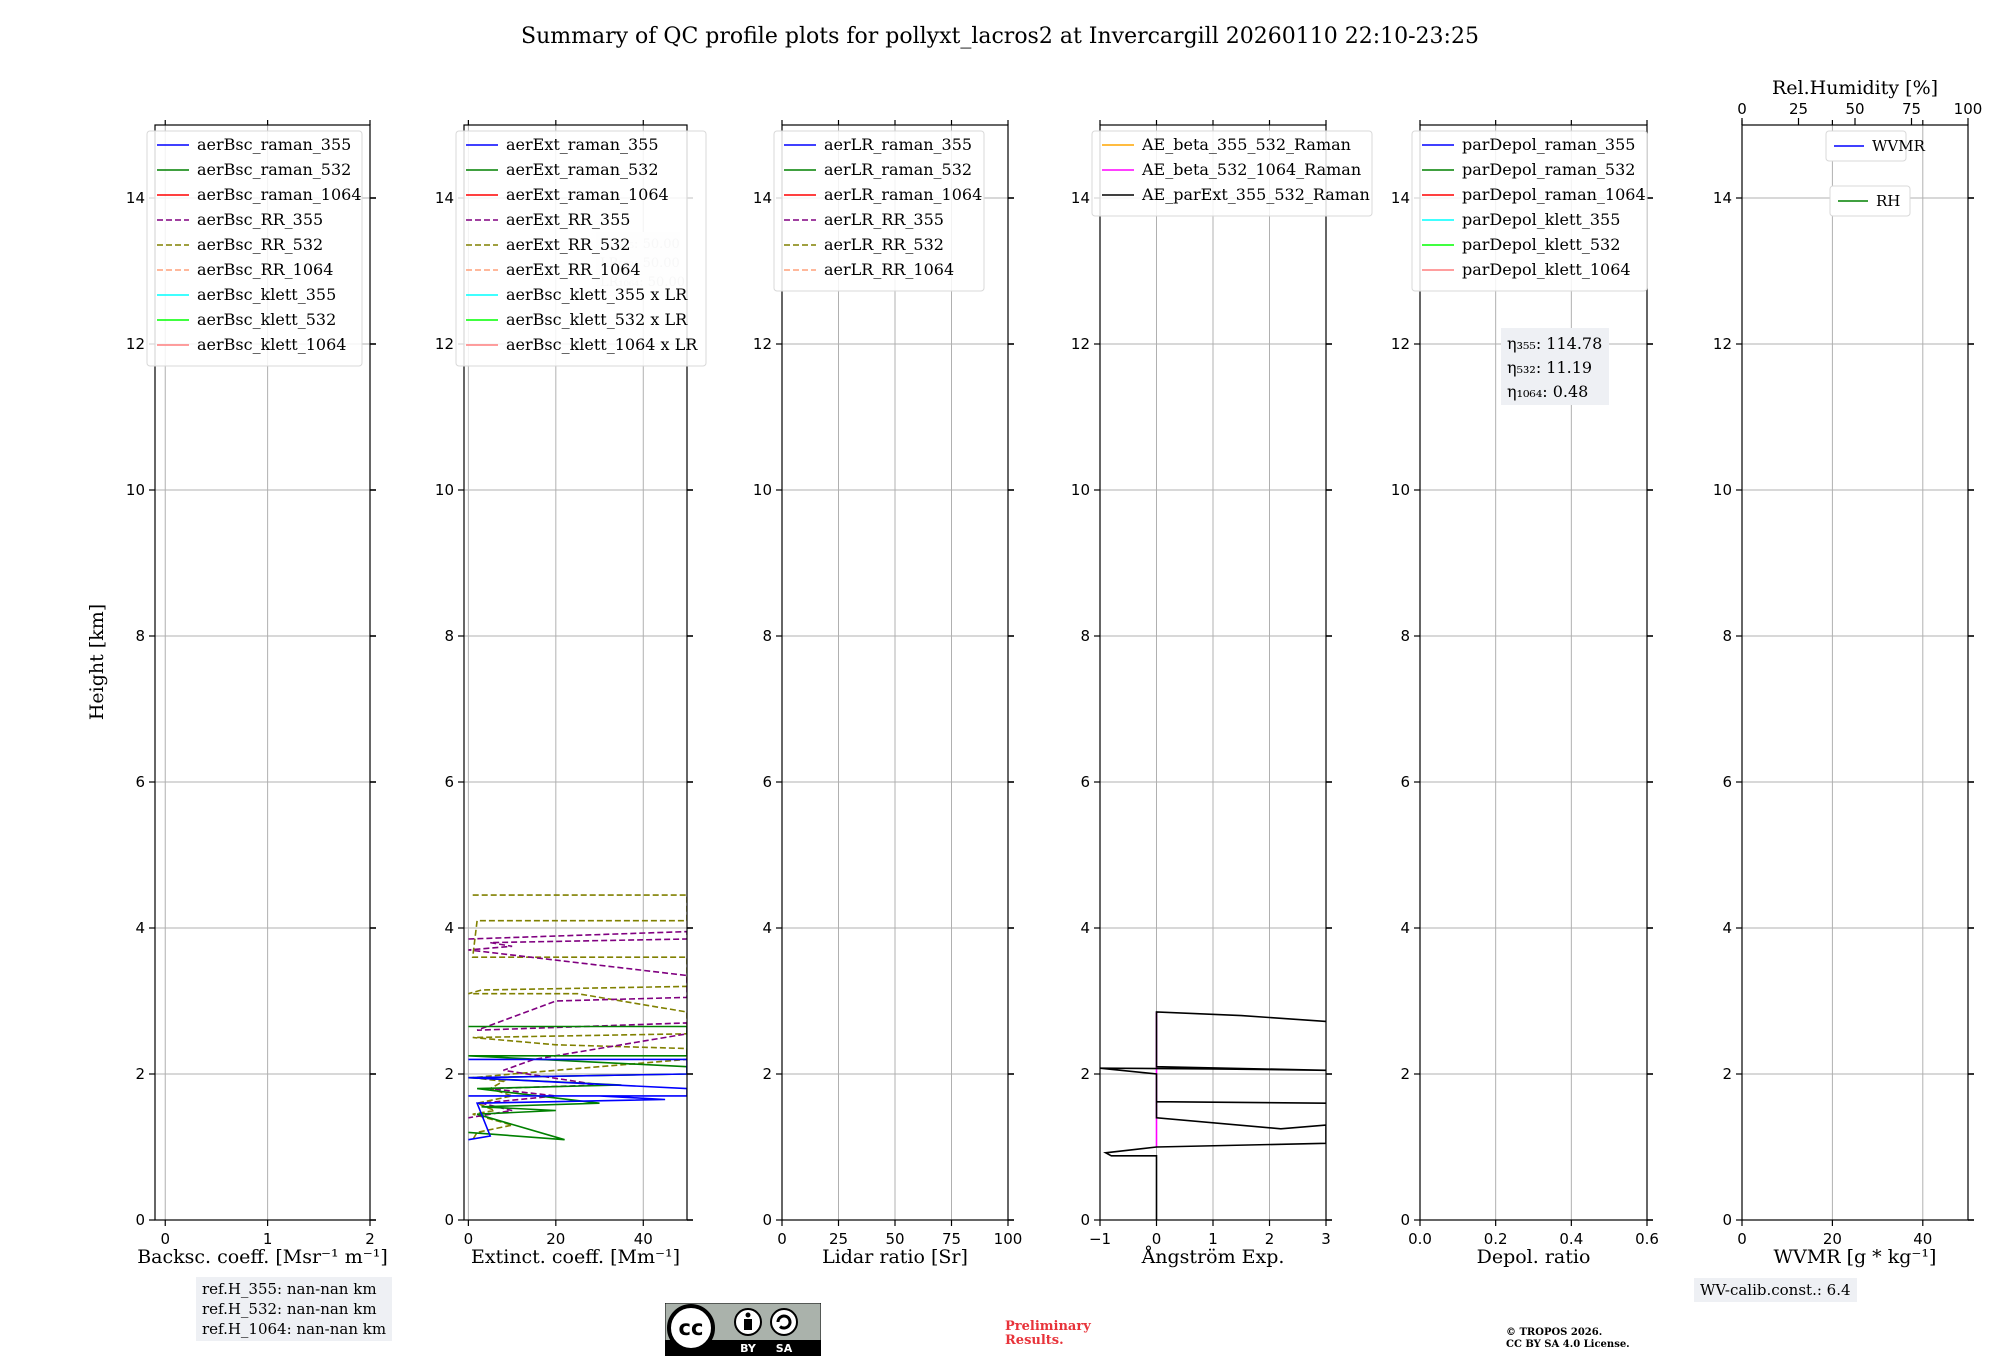  I want to click on legend-entry-label: parDepol_raman_532, so click(1548, 169).